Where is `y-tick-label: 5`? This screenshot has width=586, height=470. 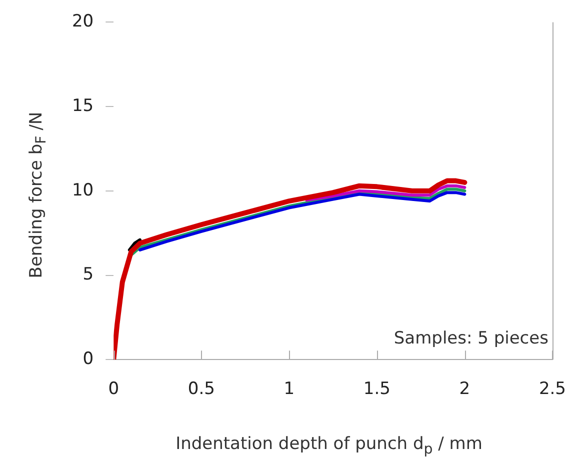
y-tick-label: 5 is located at coordinates (88, 274).